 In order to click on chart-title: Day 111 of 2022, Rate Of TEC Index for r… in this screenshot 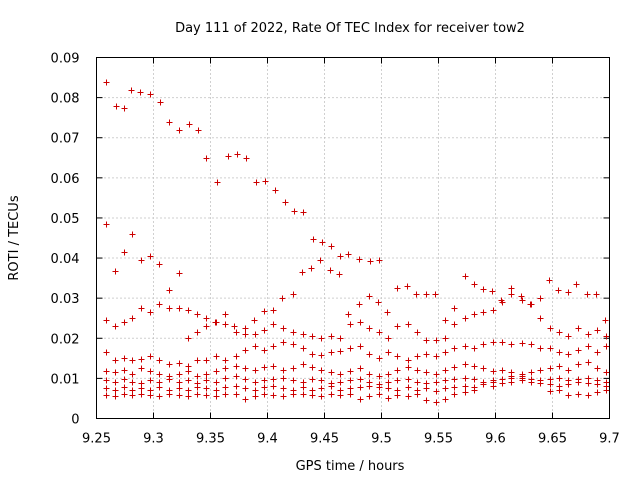, I will do `click(350, 28)`.